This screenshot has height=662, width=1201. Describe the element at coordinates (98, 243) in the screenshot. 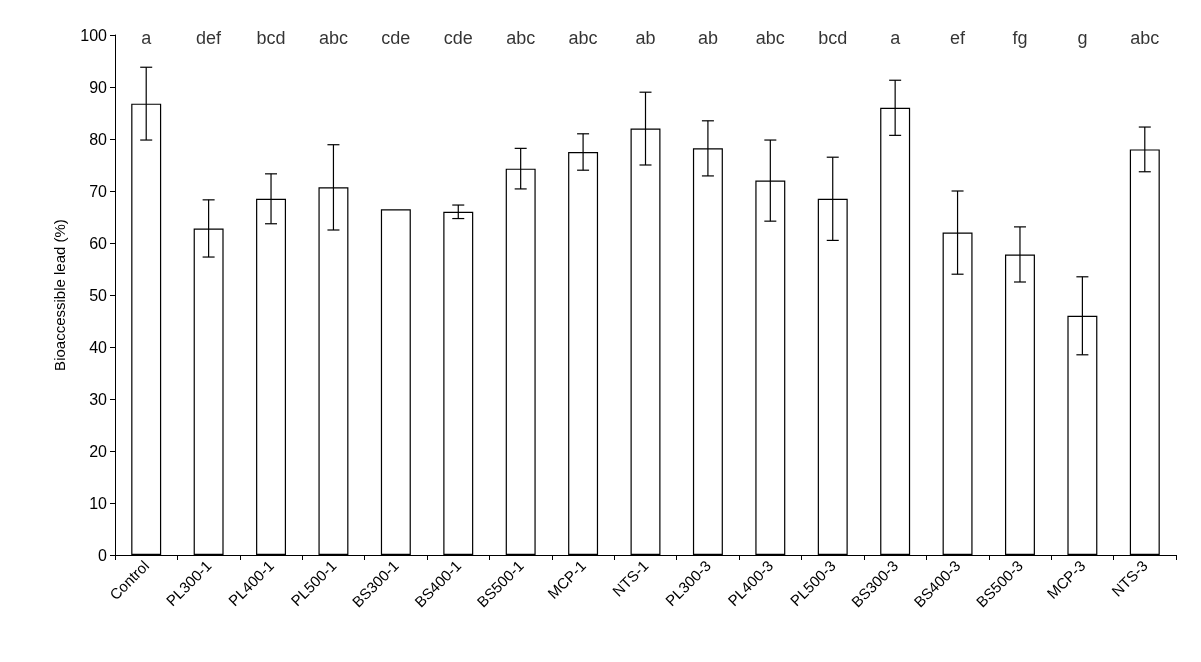

I see `y-tick-label: 60` at that location.